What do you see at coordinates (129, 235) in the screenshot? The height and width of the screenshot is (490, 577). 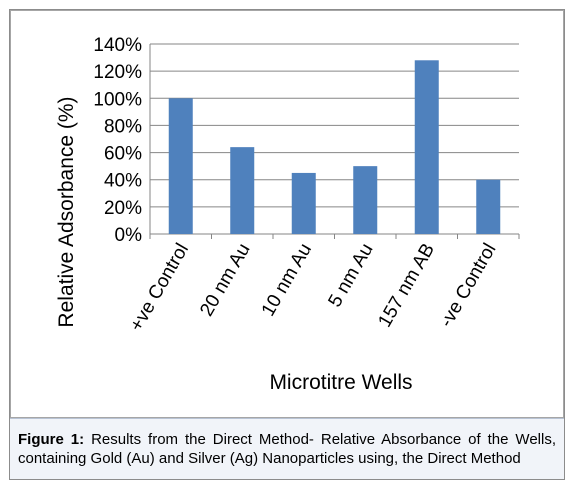 I see `y-tick-label: 0%` at bounding box center [129, 235].